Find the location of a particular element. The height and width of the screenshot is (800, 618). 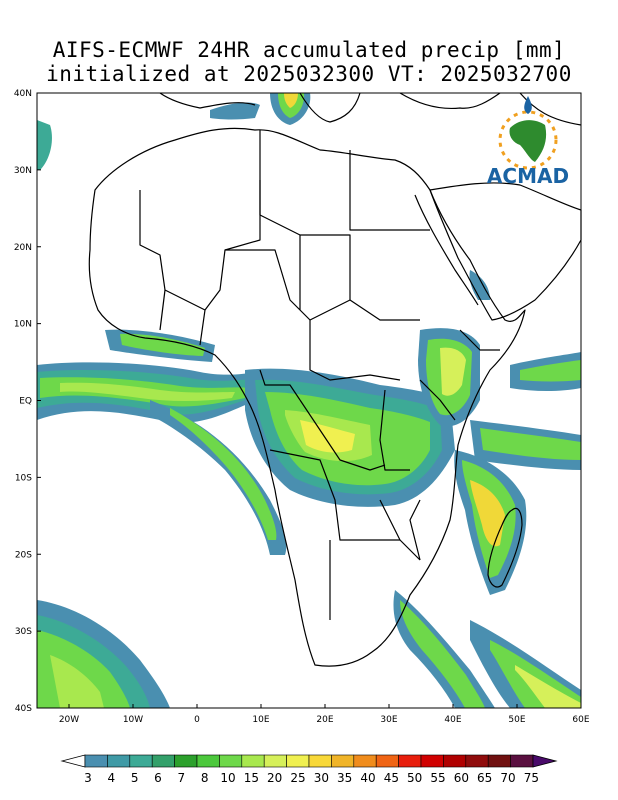

colorbar-label: 5 is located at coordinates (135, 778).